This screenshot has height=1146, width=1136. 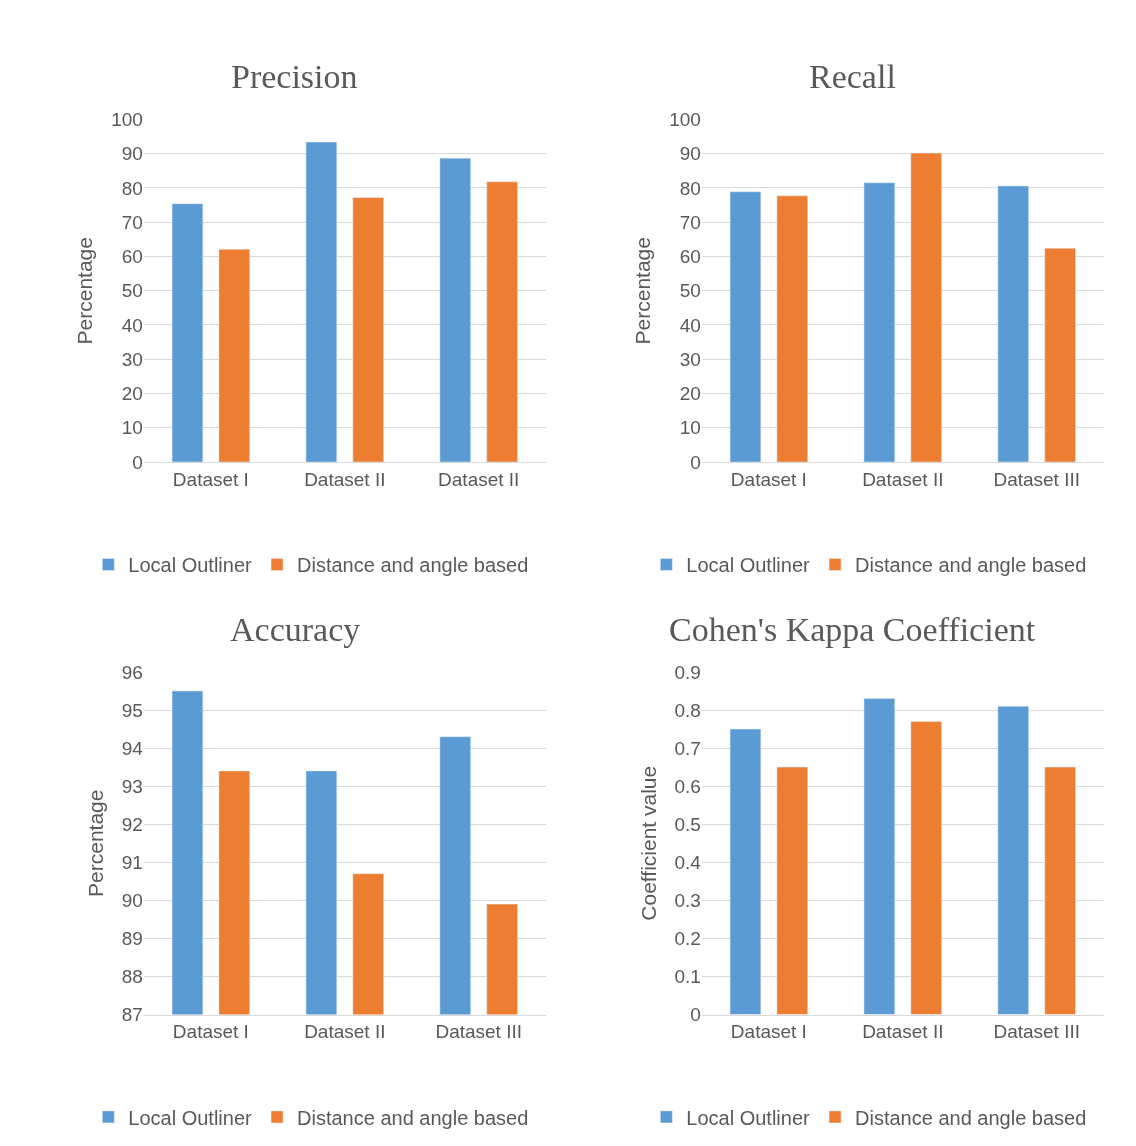 I want to click on y-tick-label: 93, so click(x=132, y=786).